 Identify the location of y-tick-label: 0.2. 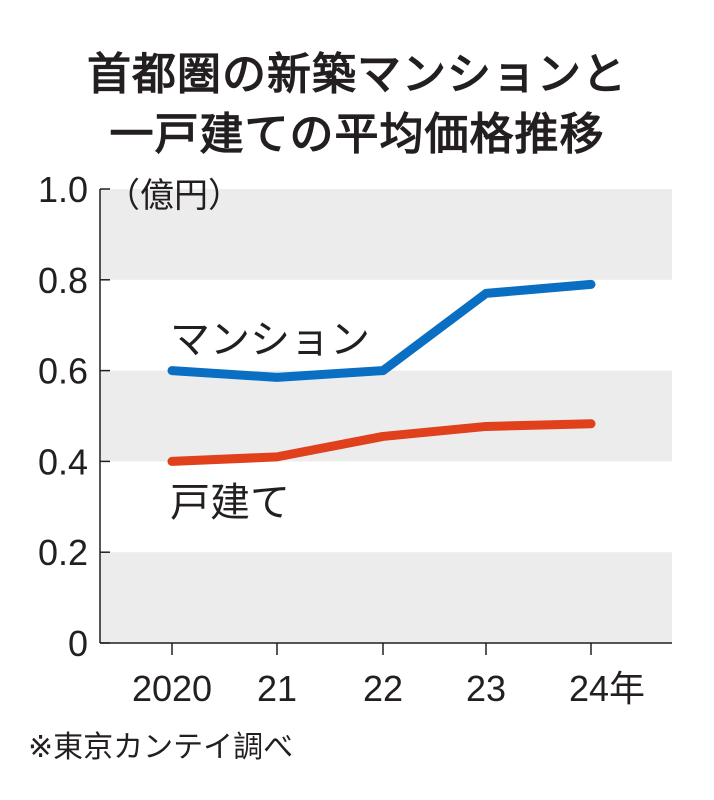
(63, 552).